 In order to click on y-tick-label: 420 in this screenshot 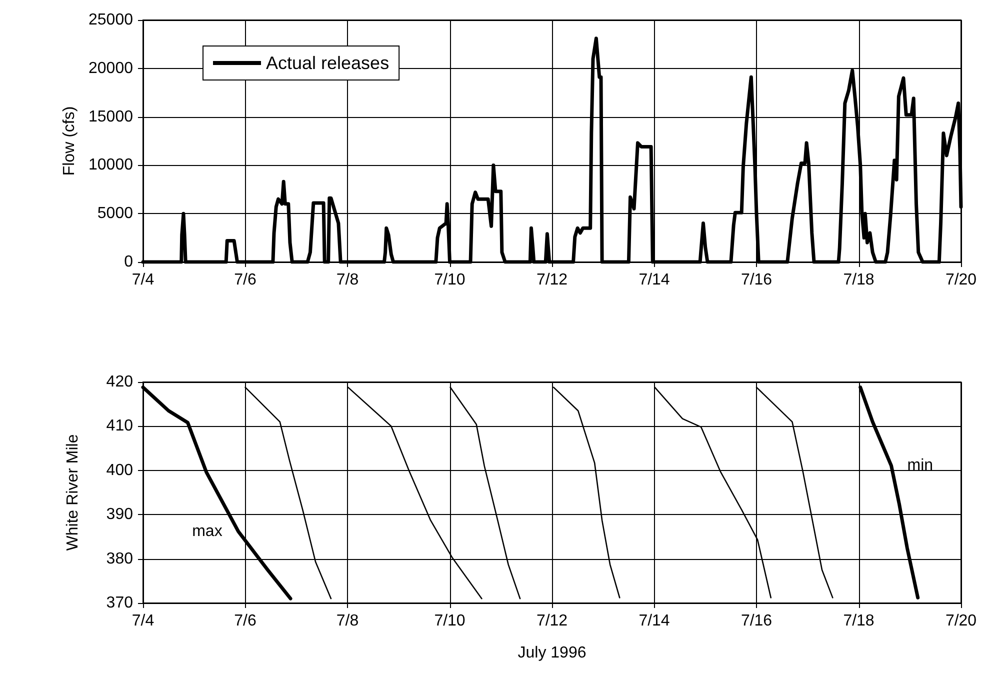, I will do `click(120, 382)`.